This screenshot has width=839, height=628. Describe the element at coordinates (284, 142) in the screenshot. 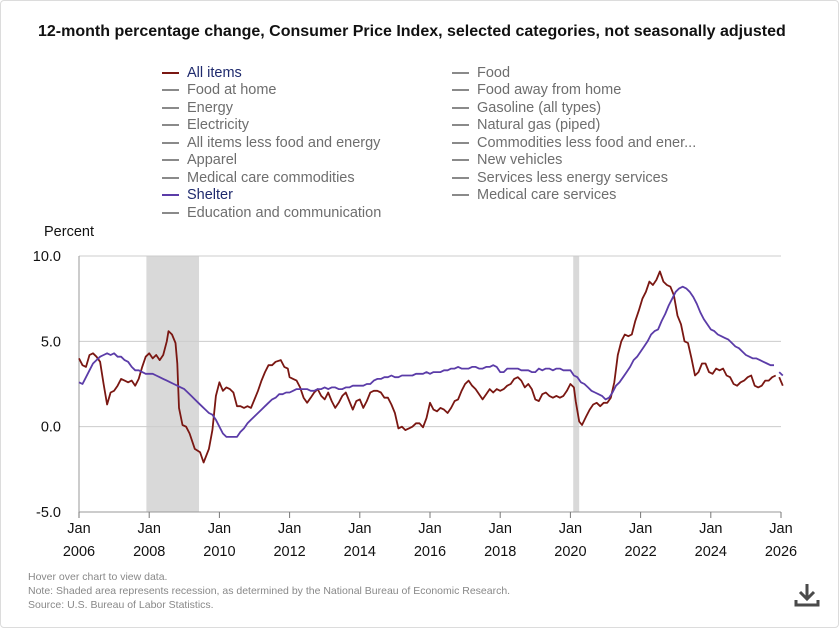

I see `legend-label: All items less food and energy` at that location.